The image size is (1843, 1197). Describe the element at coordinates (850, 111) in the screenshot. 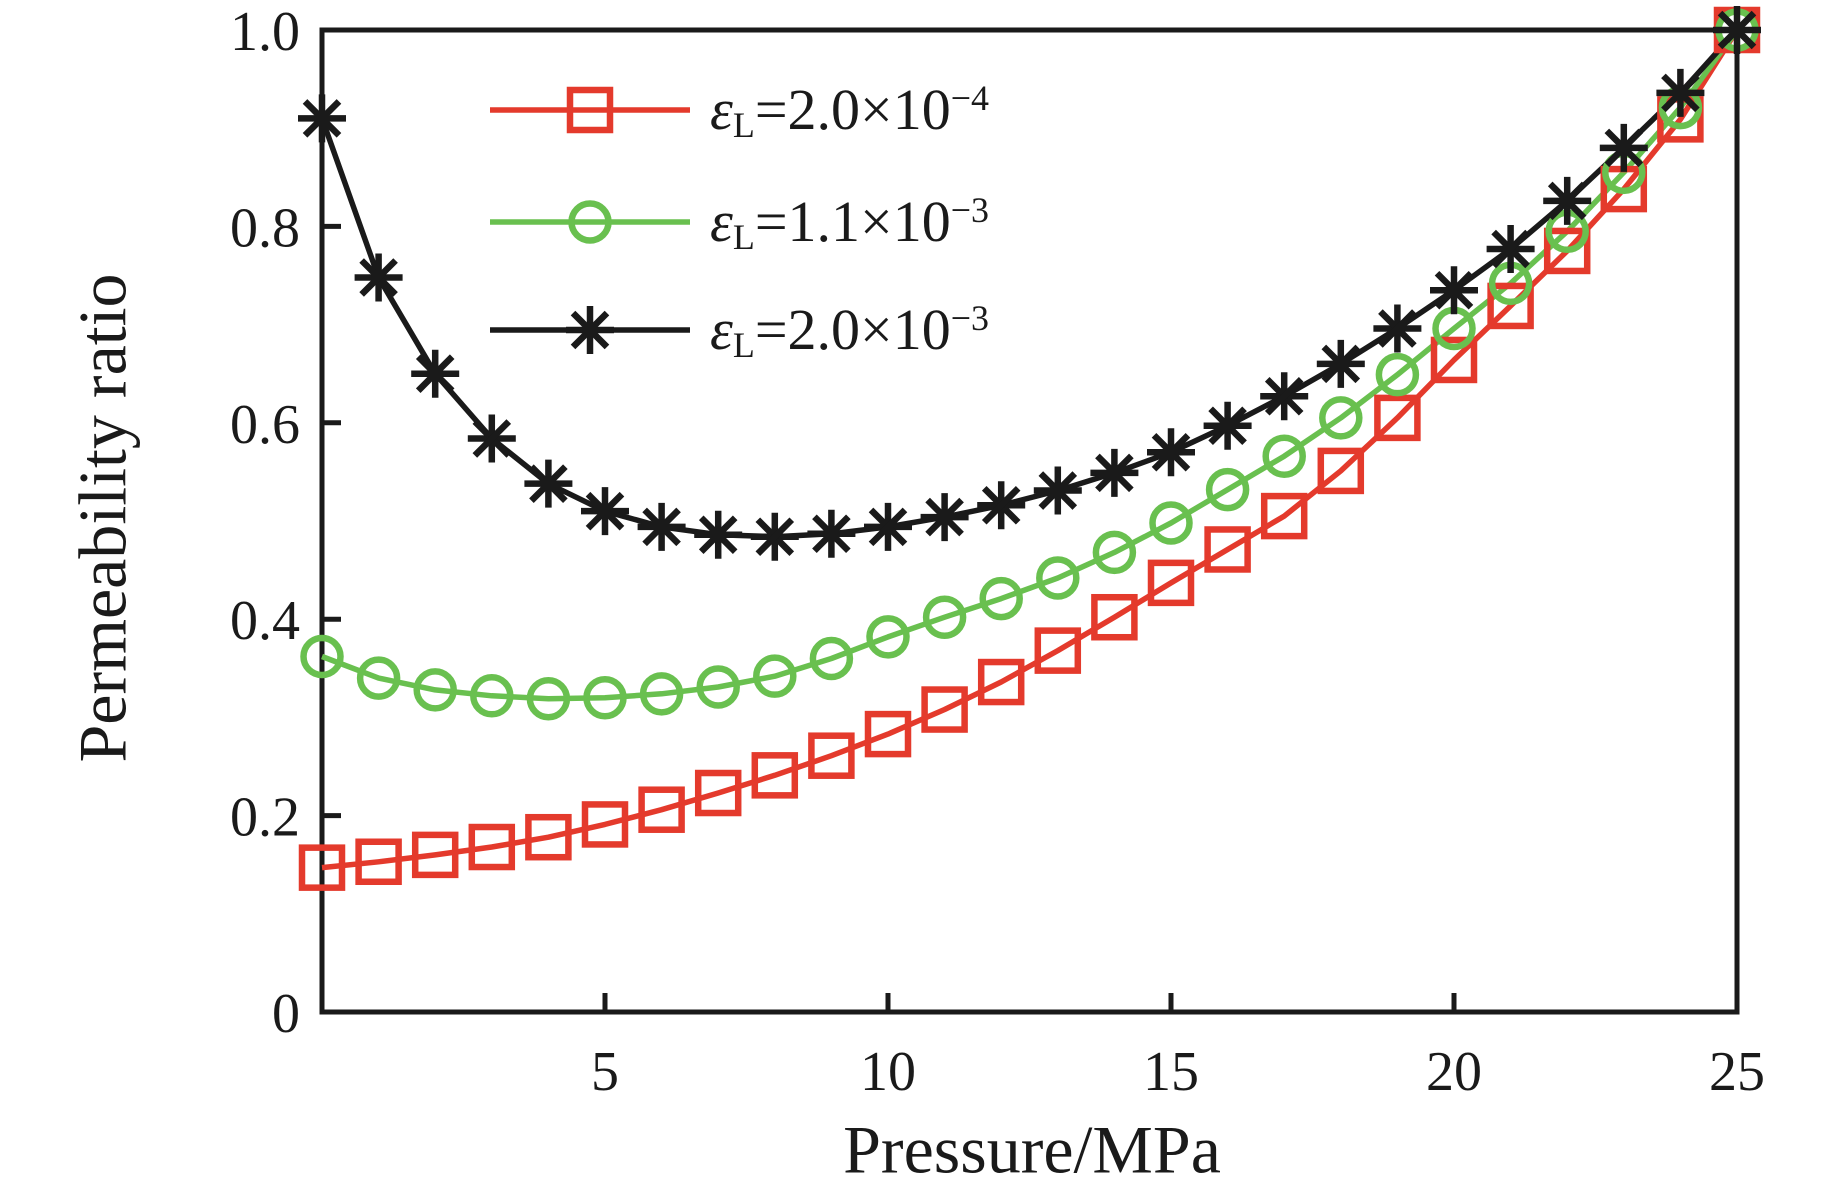

I see `legend-label-0: εL=2.0×10−4` at that location.